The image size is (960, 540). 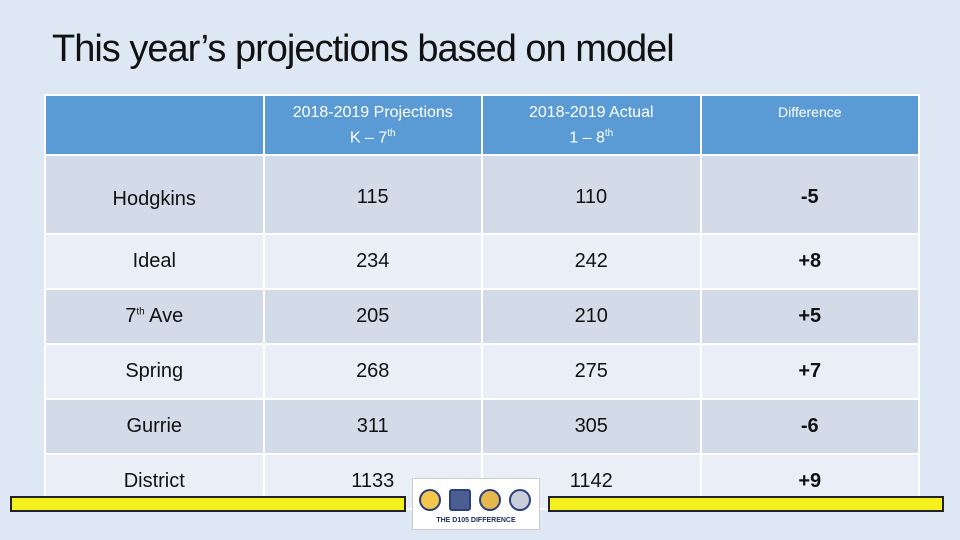 I want to click on school-name: Hodgkins, so click(x=154, y=194).